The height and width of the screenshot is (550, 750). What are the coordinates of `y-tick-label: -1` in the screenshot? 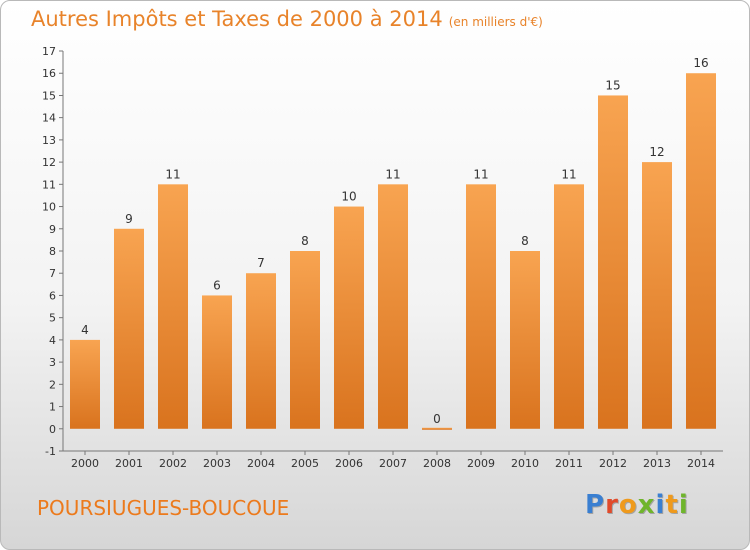 It's located at (50, 451).